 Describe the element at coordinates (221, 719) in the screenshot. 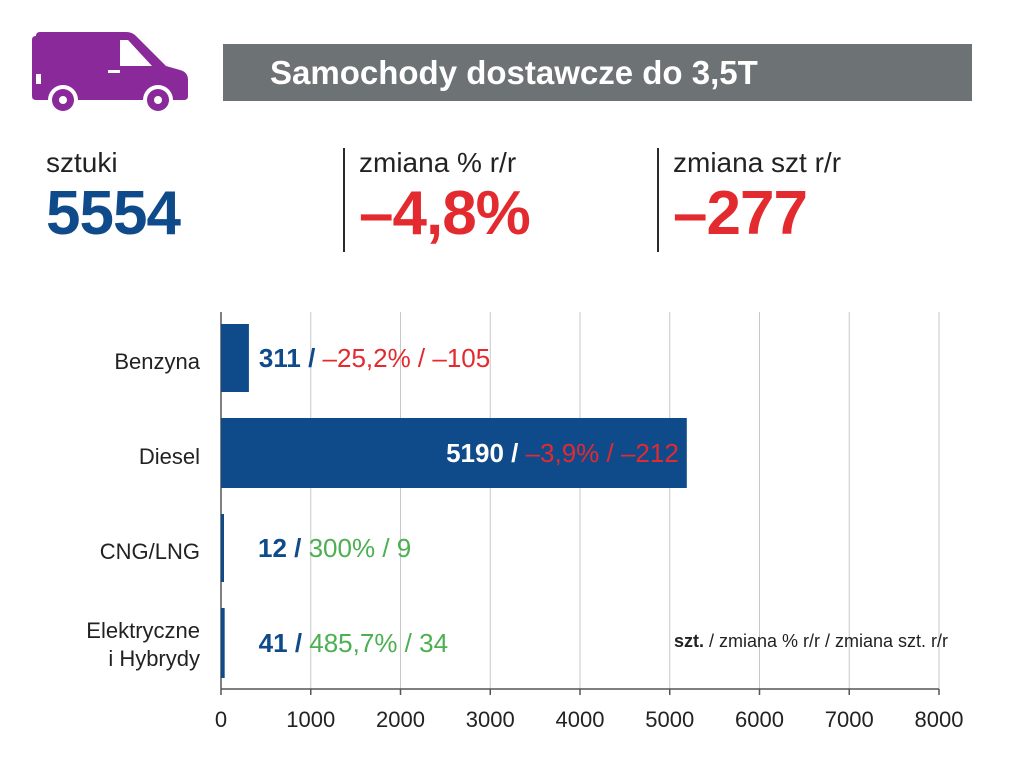

I see `x-tick-label: 0` at that location.